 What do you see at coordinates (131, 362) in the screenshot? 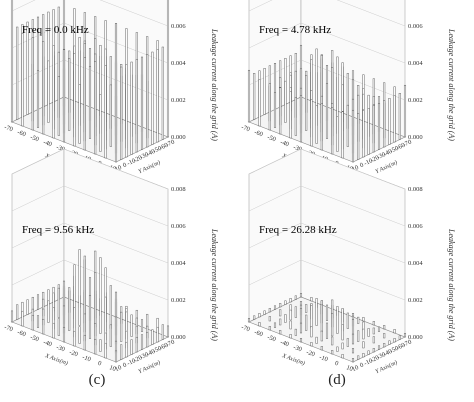
I see `y-tick-label: -10` at bounding box center [131, 362].